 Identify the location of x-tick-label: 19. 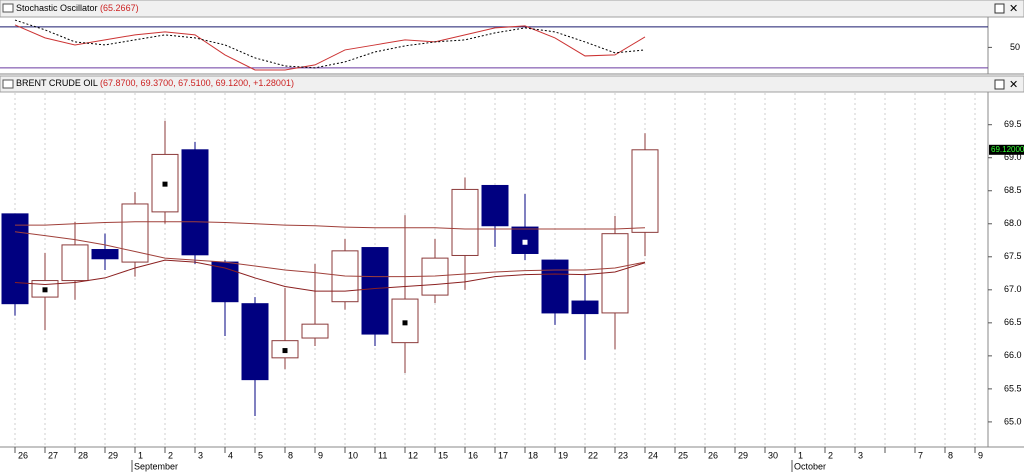
(563, 455).